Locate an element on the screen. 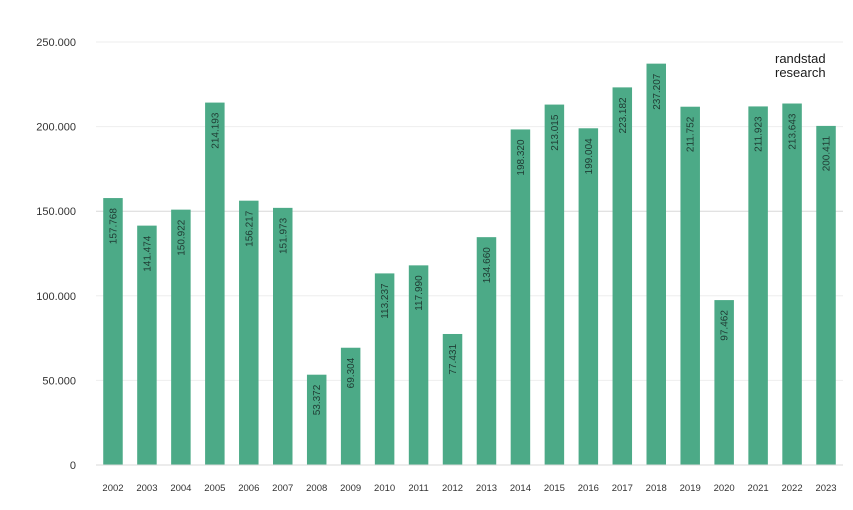 This screenshot has width=853, height=510. y-tick-label: 250.000 is located at coordinates (56, 43).